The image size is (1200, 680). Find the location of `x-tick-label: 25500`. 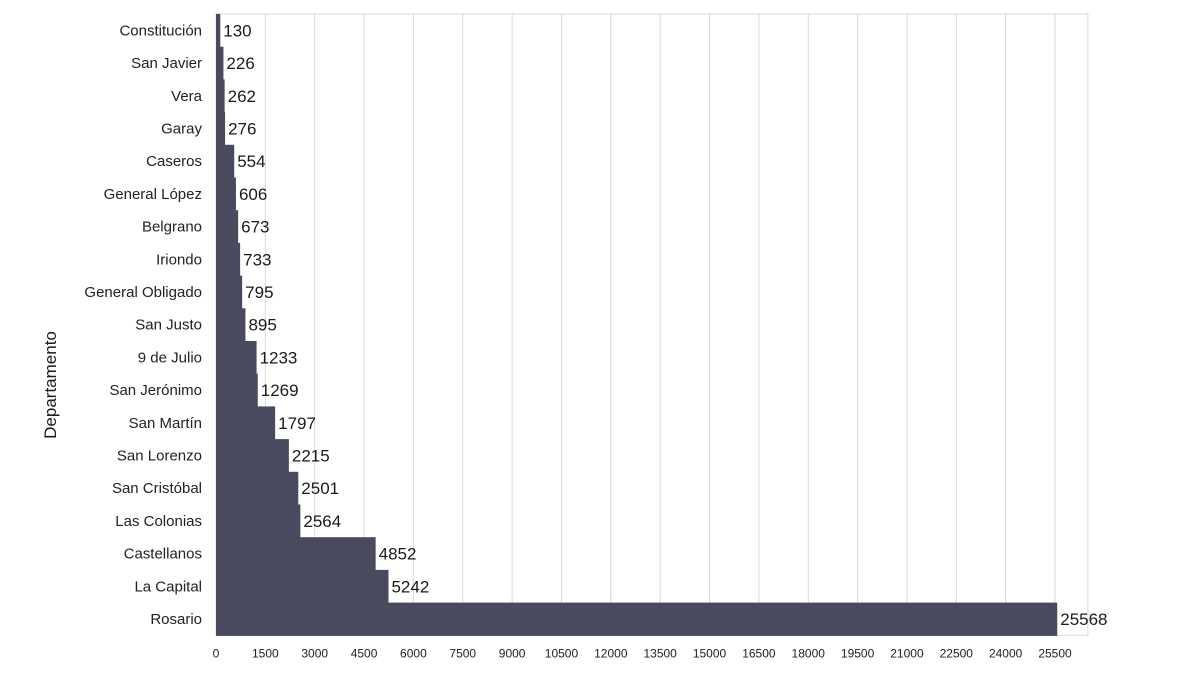

x-tick-label: 25500 is located at coordinates (1055, 653).